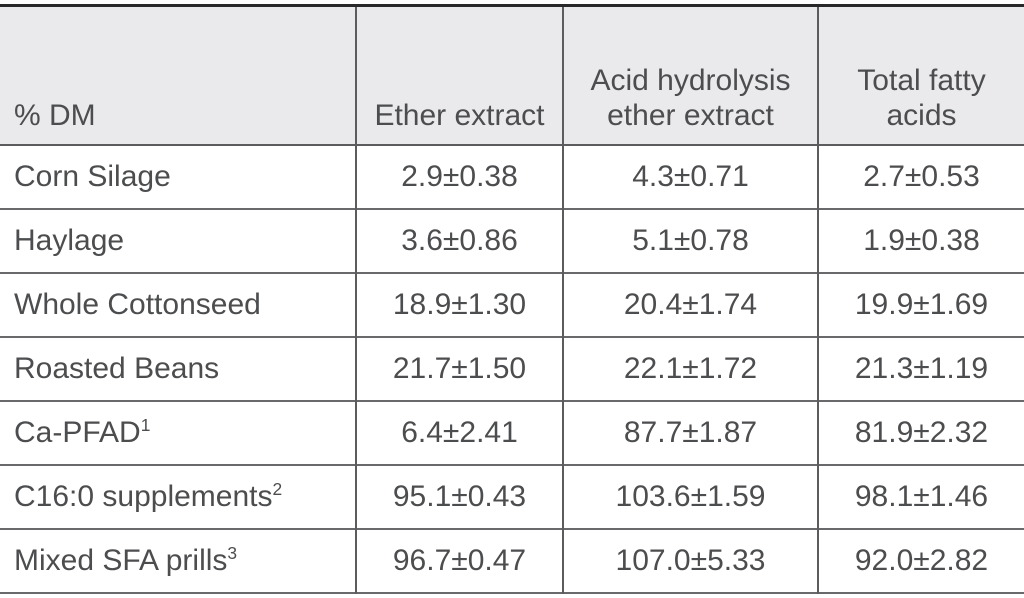 This screenshot has width=1024, height=598. Describe the element at coordinates (92, 176) in the screenshot. I see `feed-name: Corn Silage` at that location.